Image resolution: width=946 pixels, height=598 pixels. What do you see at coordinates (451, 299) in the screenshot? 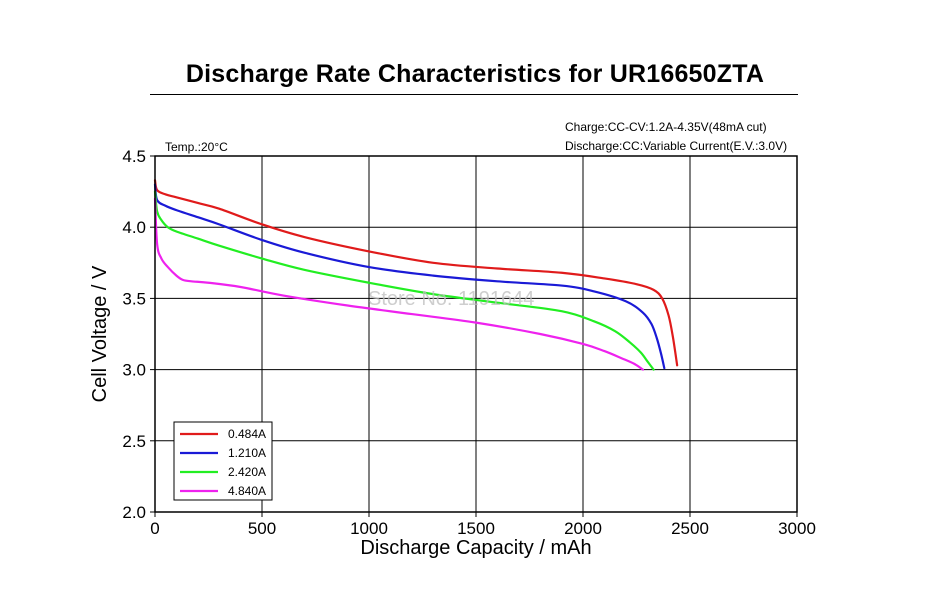
I see `watermark-text: Store No. 1191644` at bounding box center [451, 299].